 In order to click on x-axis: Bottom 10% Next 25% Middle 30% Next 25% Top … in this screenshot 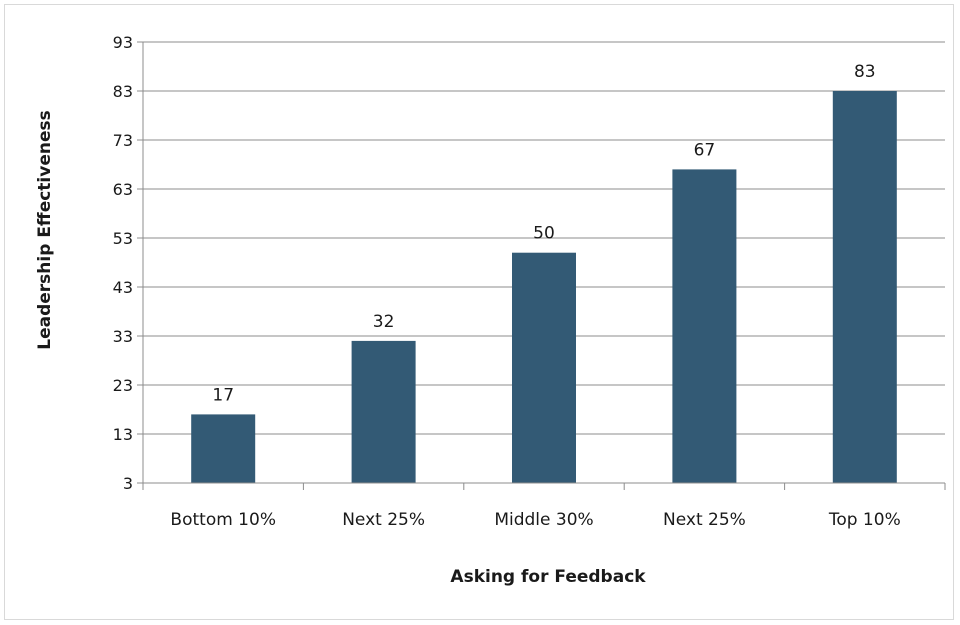, I will do `click(544, 506)`.